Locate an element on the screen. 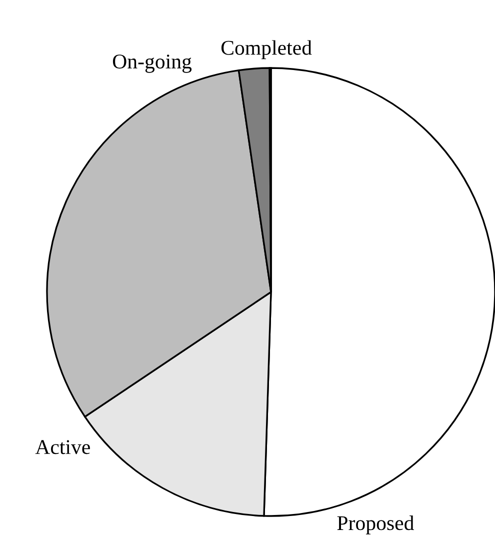  slice-label: On-going is located at coordinates (152, 63).